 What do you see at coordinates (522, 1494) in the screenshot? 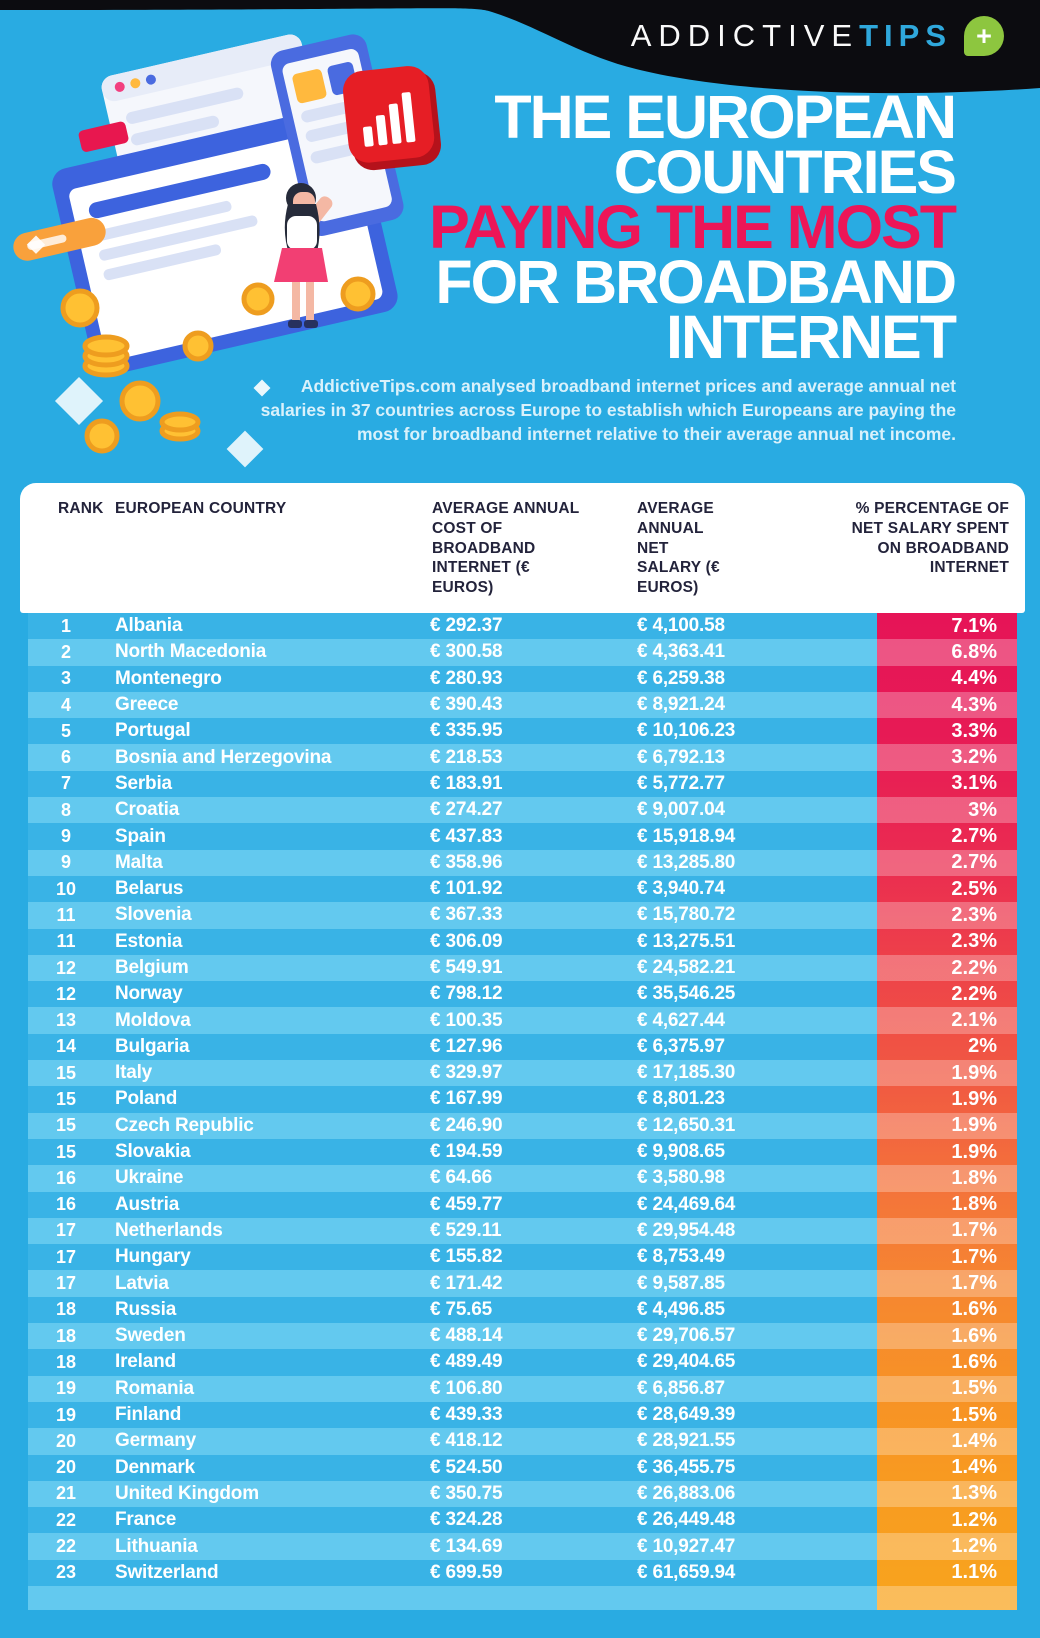
I see `table-row: 21 United Kingdom € 350.75 € 26,883.06 1.3%` at bounding box center [522, 1494].